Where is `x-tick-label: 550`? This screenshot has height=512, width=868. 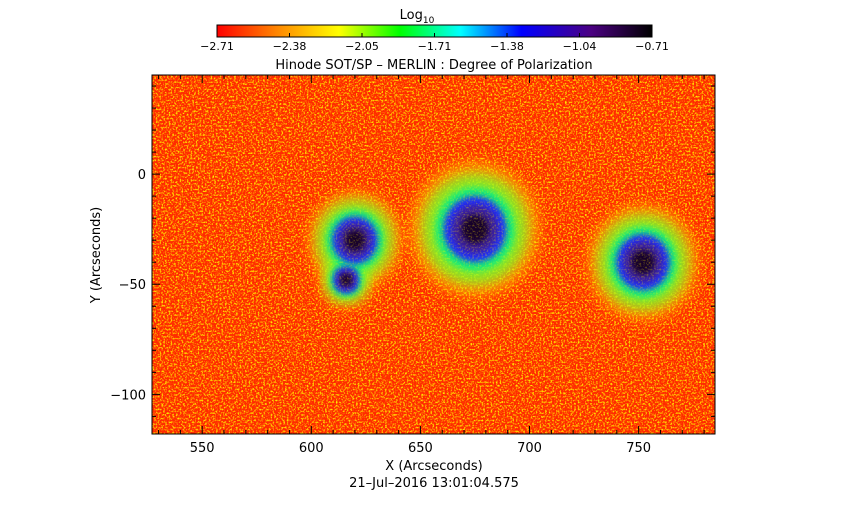
x-tick-label: 550 is located at coordinates (202, 448).